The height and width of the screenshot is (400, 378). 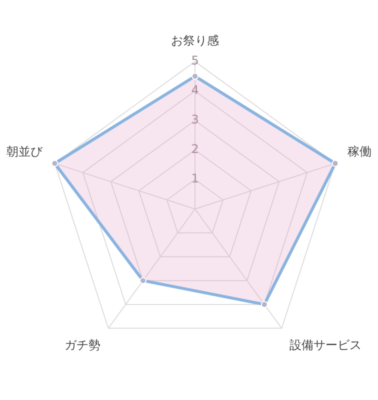 I want to click on spoke-label: 稼働, so click(x=360, y=151).